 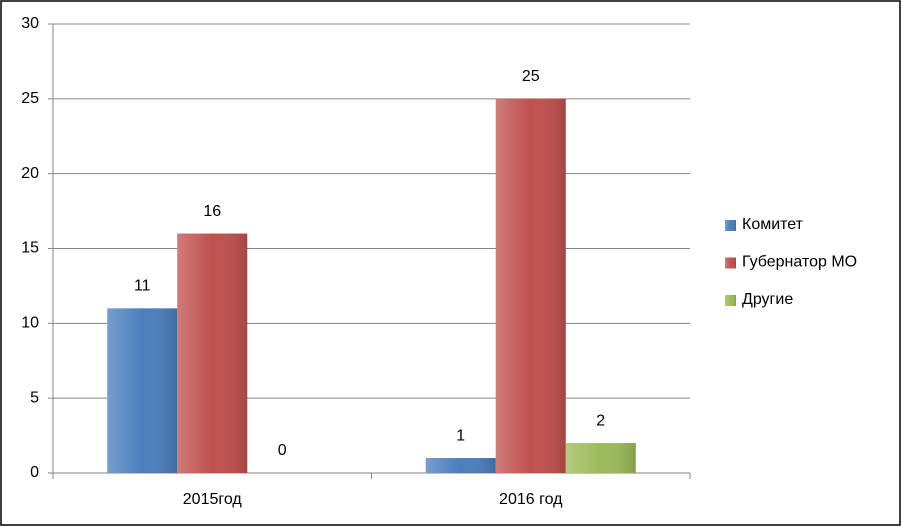 I want to click on y-tick-label: 0, so click(x=34, y=472).